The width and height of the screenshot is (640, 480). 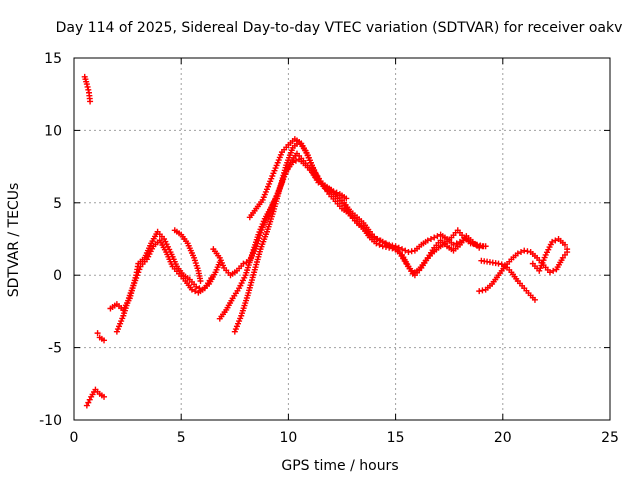 I want to click on x-tick-label: 25, so click(x=610, y=438).